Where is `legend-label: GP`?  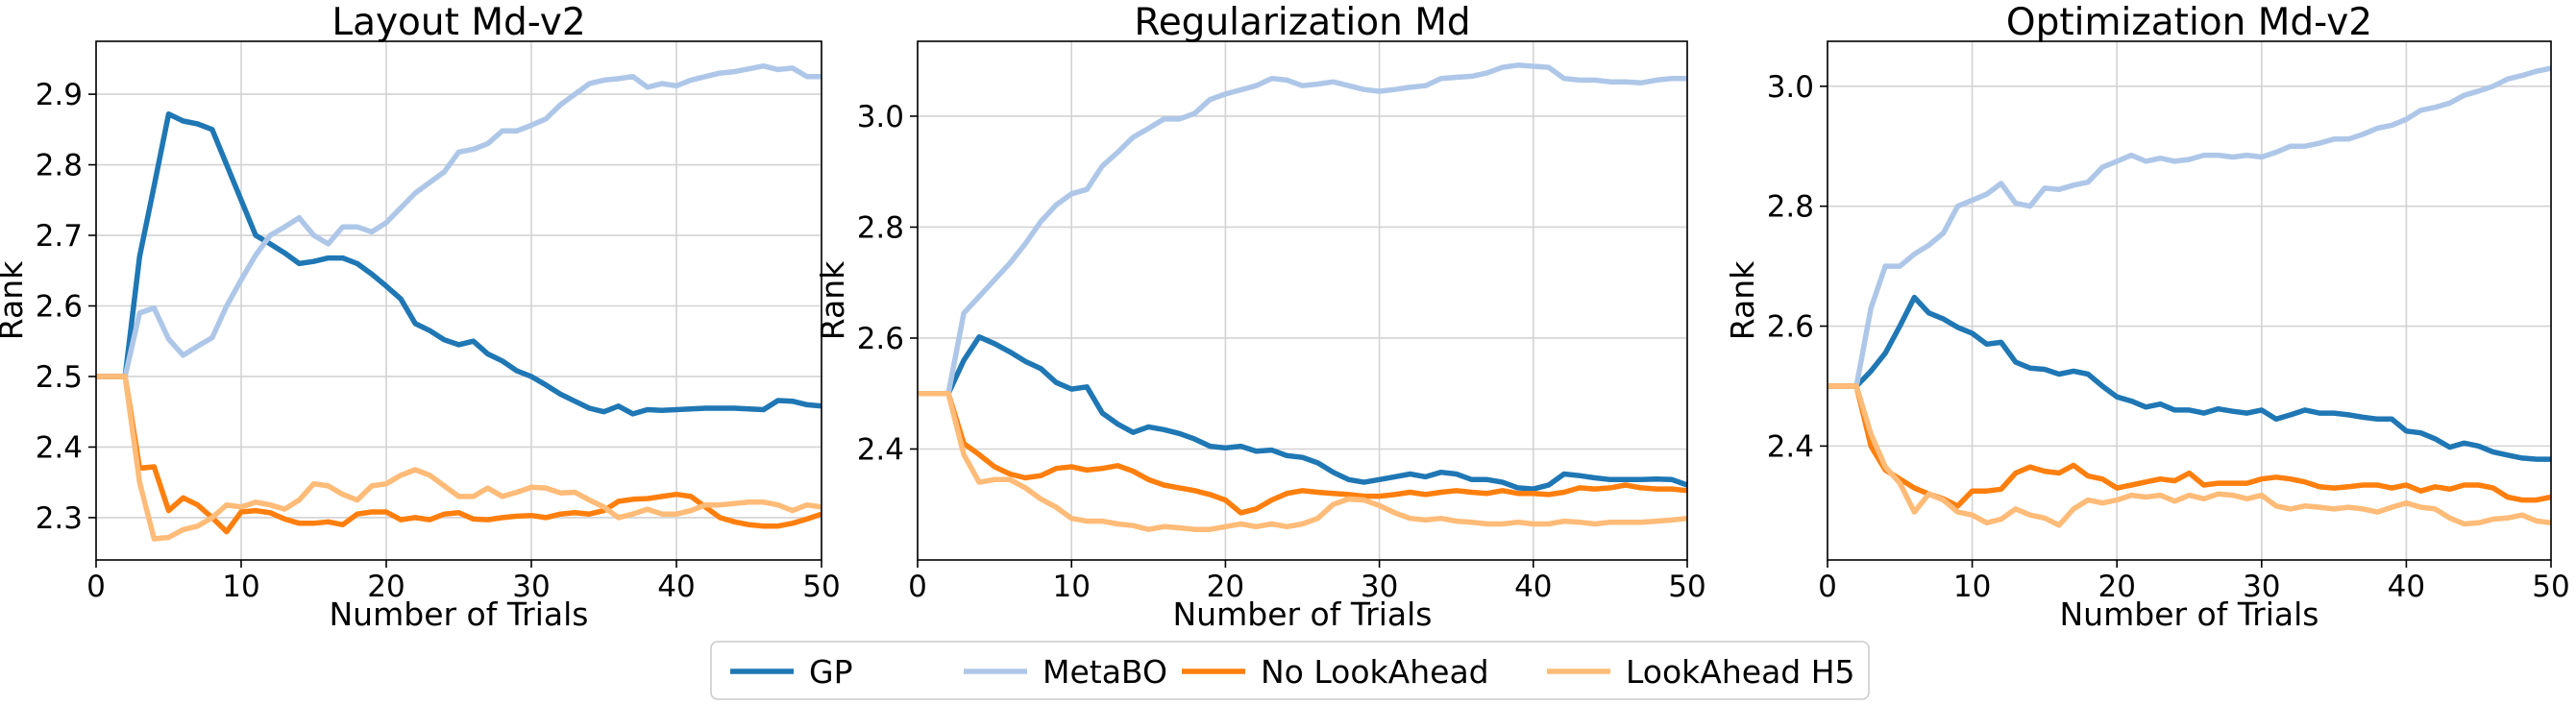 legend-label: GP is located at coordinates (830, 672).